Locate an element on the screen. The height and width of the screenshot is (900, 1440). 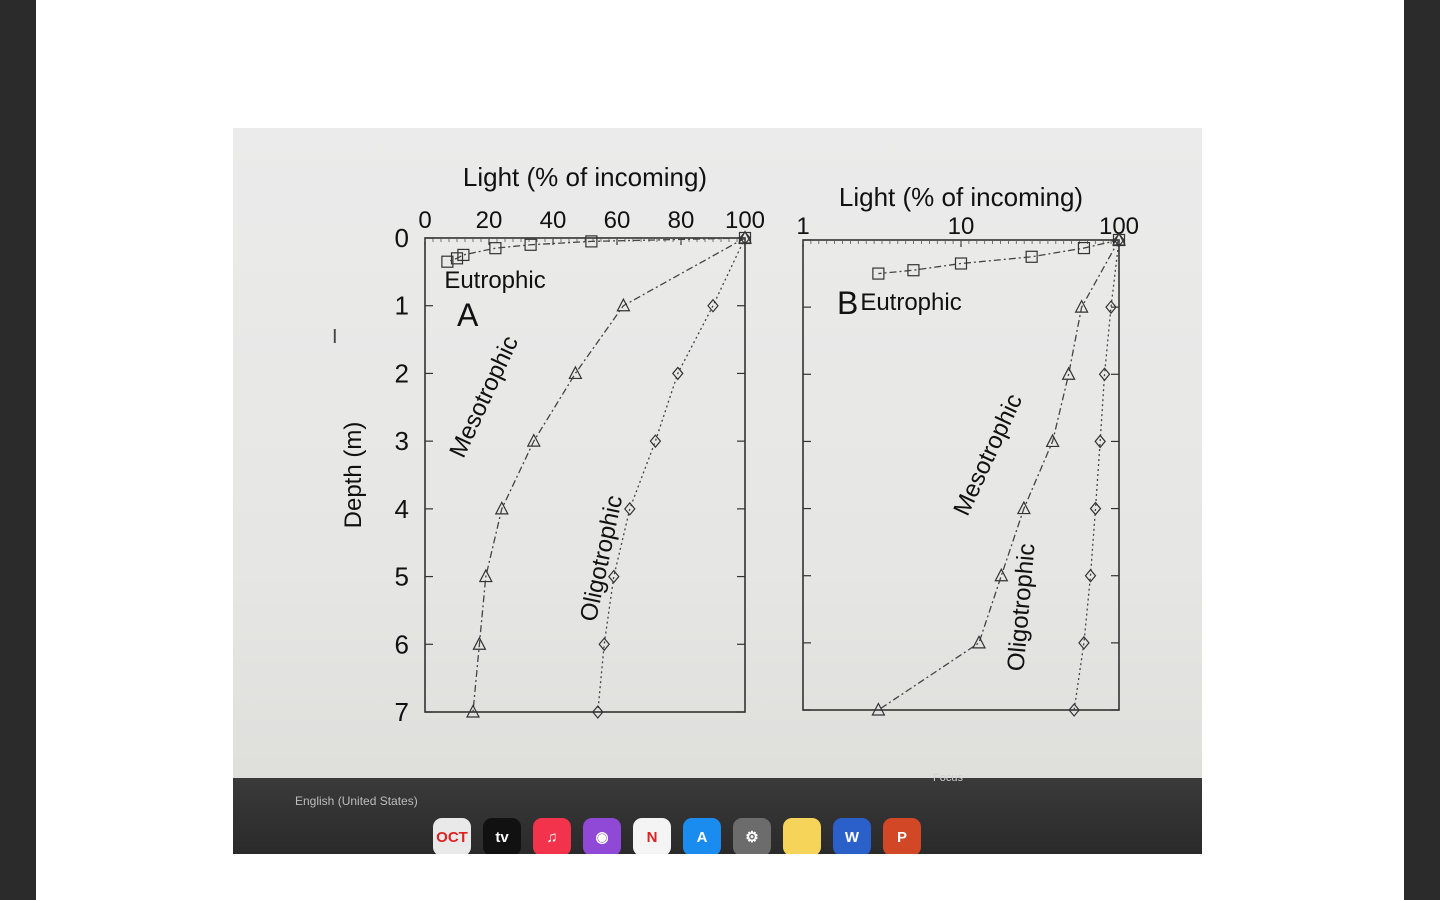
series-line-mesotrophic-A is located at coordinates (609, 475).